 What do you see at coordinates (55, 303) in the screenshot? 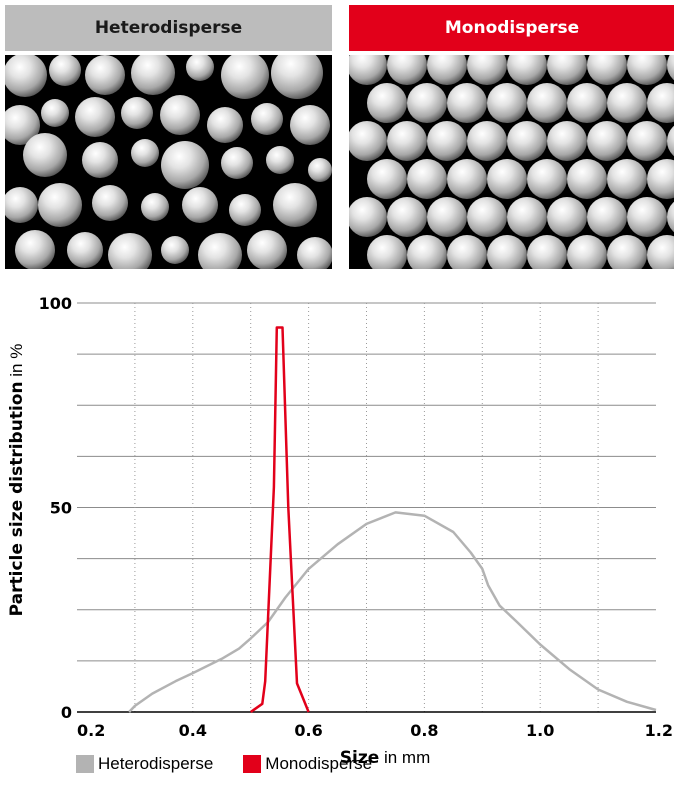
I see `y-tick-label: 100` at bounding box center [55, 303].